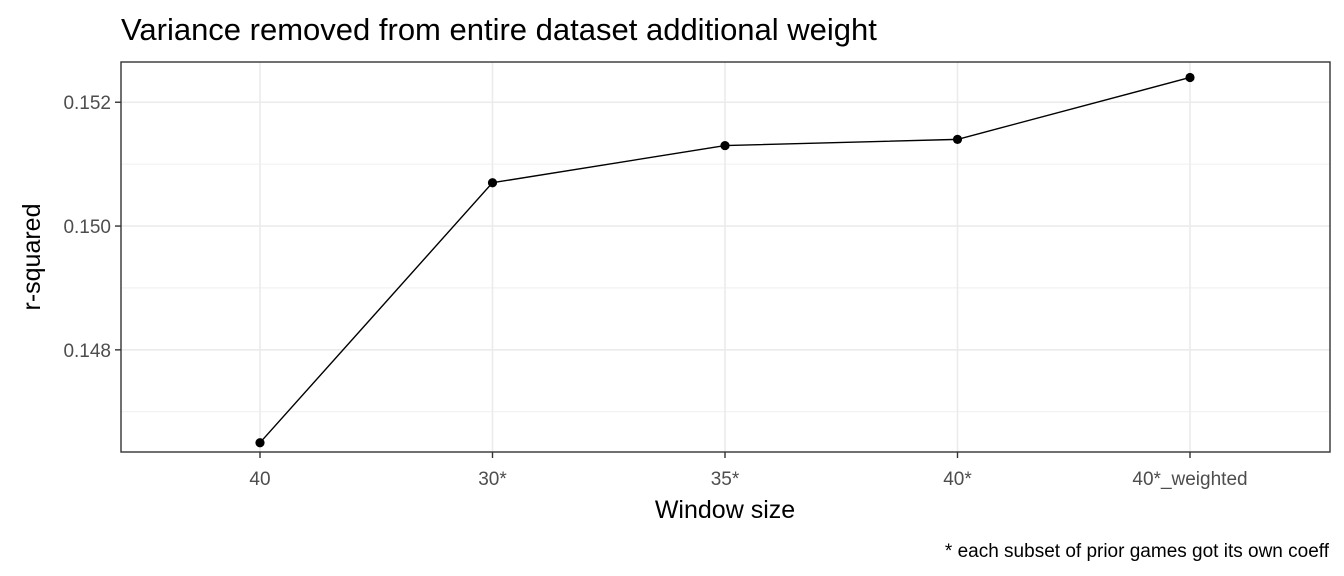 This screenshot has width=1344, height=576. I want to click on y-axis: 0.148 0.150 0.152, so click(92, 227).